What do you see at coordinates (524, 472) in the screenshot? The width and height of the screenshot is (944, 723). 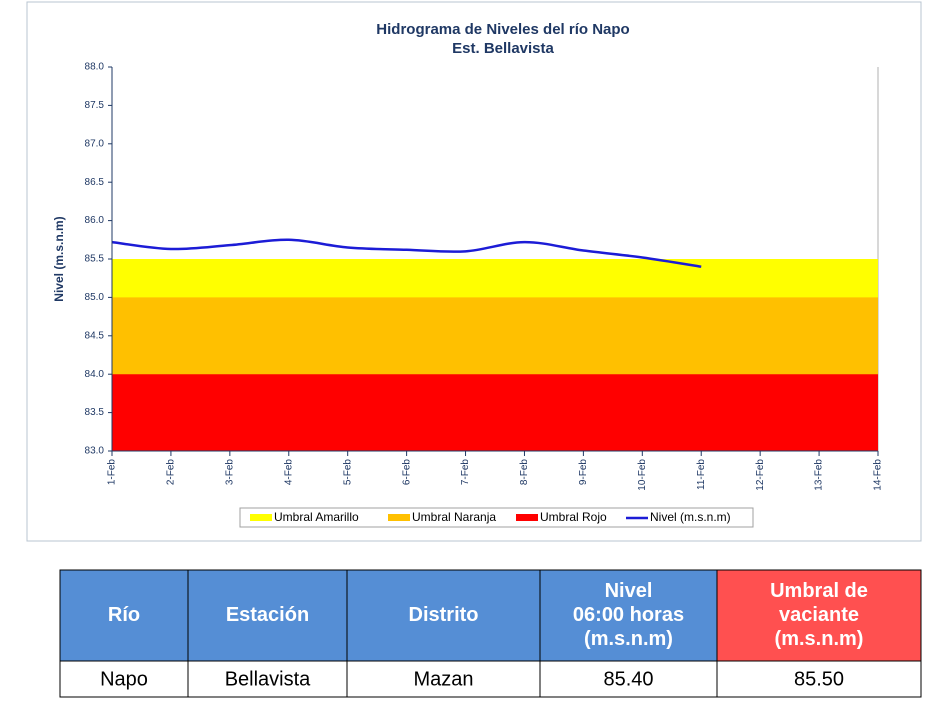 I see `x-tick-label: 8-Feb` at bounding box center [524, 472].